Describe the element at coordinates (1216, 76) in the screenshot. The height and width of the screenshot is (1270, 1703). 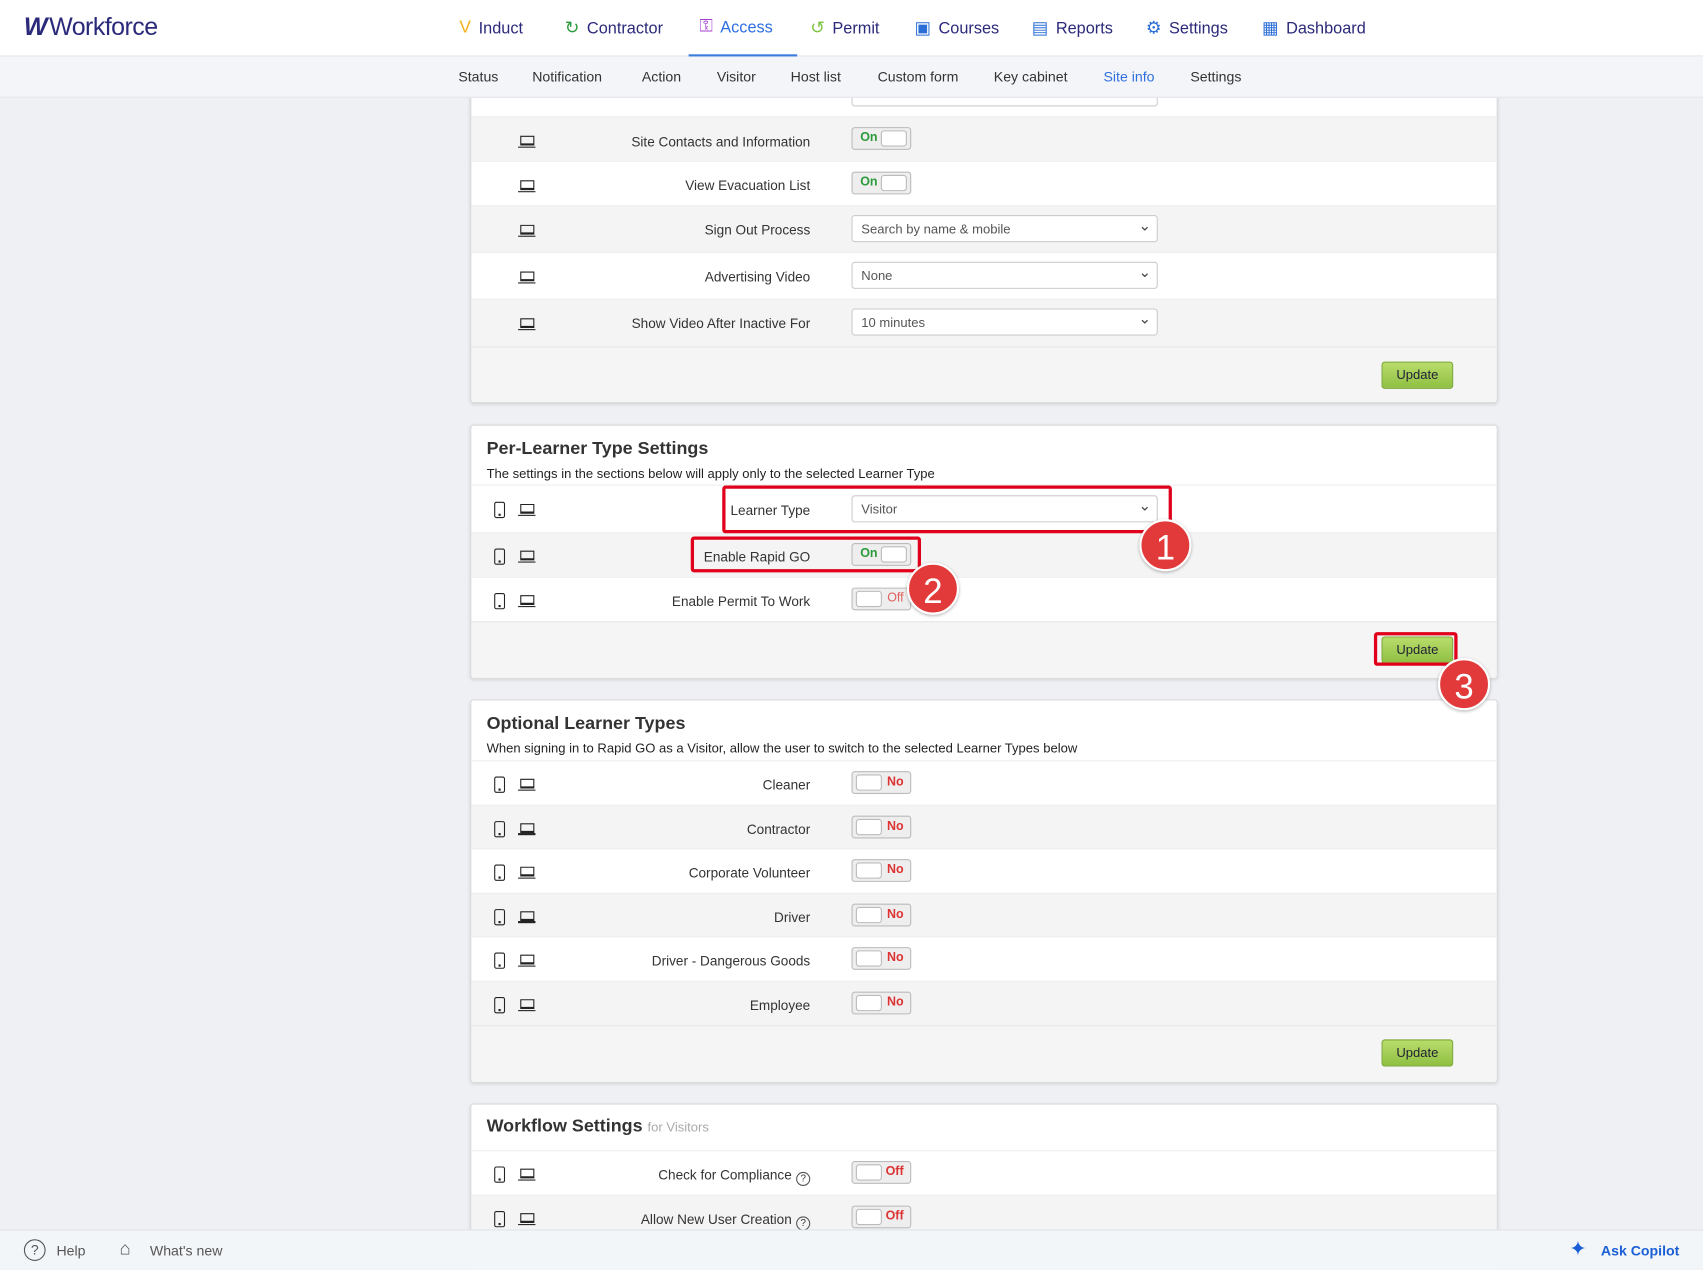
I see `subtab-settings: Settings` at that location.